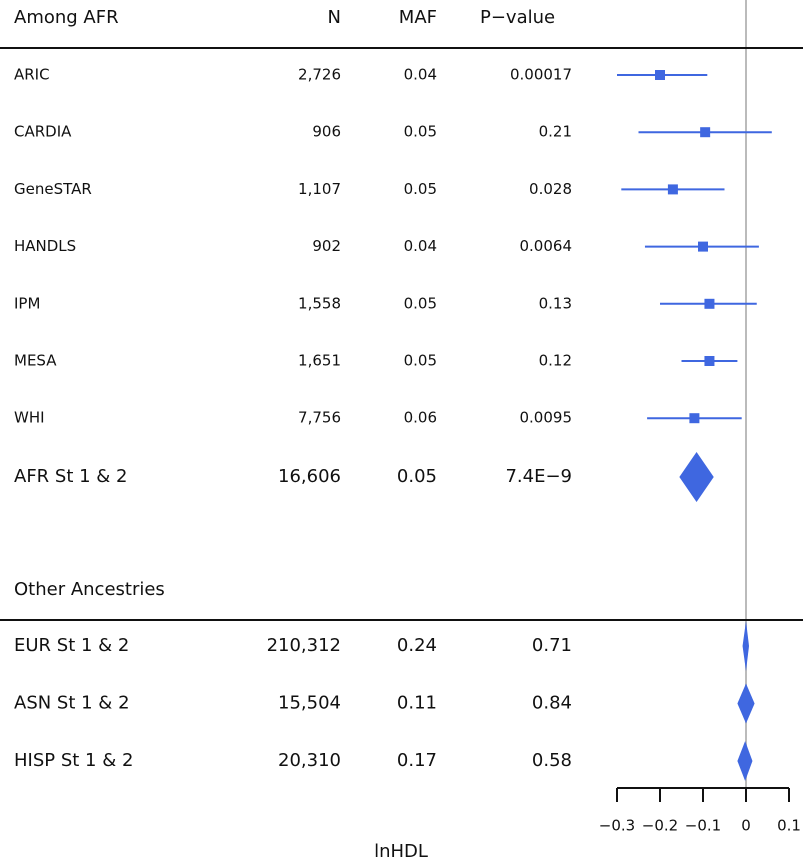 This screenshot has width=803, height=863. Describe the element at coordinates (304, 645) in the screenshot. I see `cell: 210,312` at that location.